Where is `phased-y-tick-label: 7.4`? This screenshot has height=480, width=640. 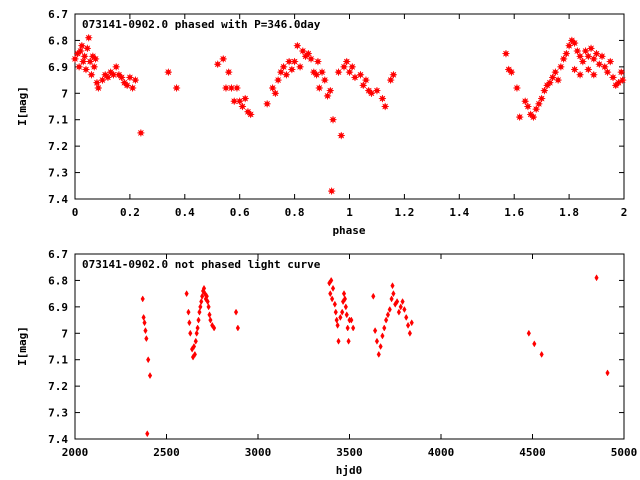
phased-y-tick-label: 7.4 is located at coordinates (58, 199).